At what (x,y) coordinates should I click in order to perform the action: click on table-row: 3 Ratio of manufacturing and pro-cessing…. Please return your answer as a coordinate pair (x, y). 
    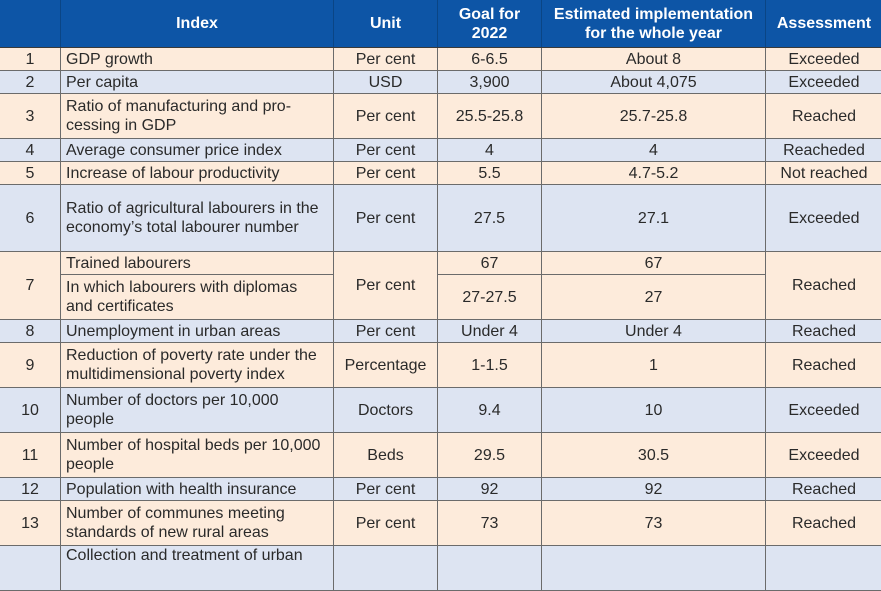
    Looking at the image, I should click on (440, 116).